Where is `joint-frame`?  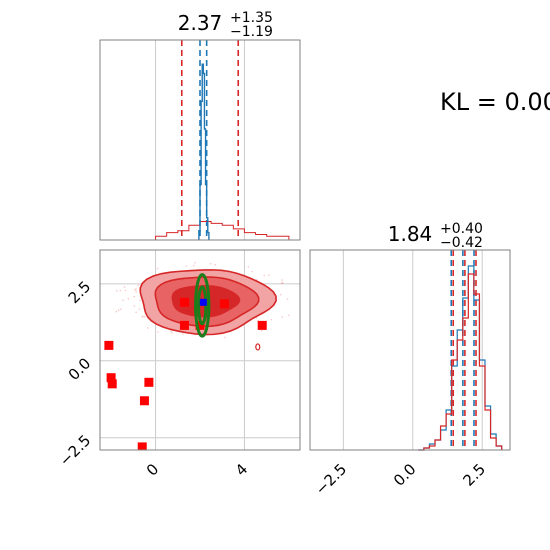 joint-frame is located at coordinates (200, 350).